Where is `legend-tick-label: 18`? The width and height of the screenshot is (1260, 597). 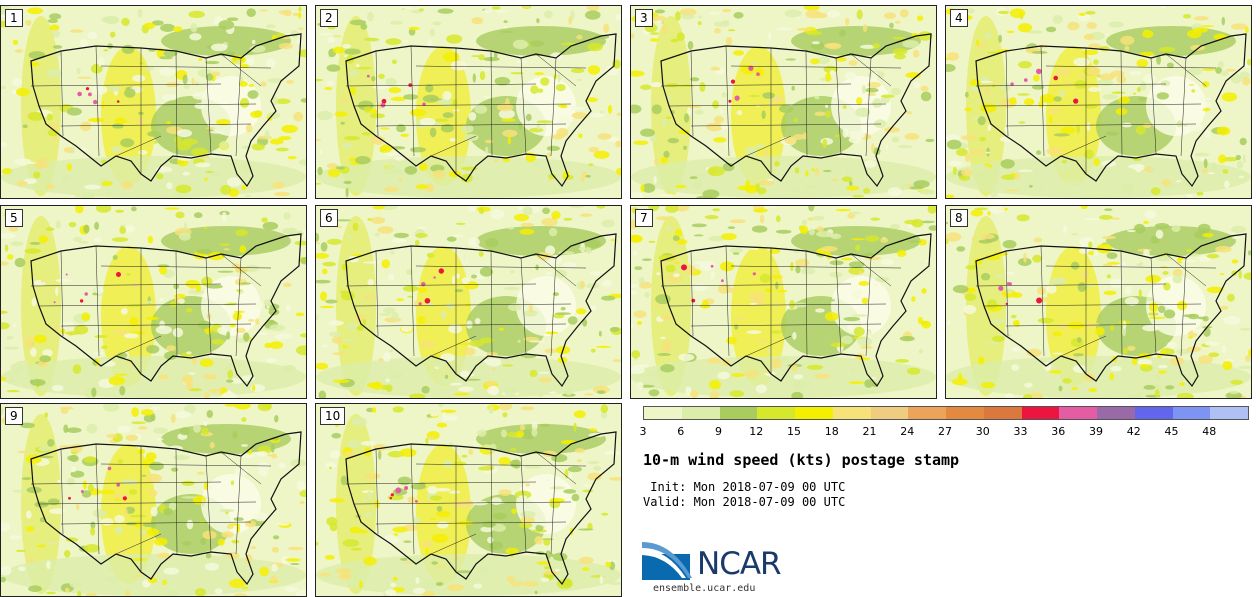 legend-tick-label: 18 is located at coordinates (831, 431).